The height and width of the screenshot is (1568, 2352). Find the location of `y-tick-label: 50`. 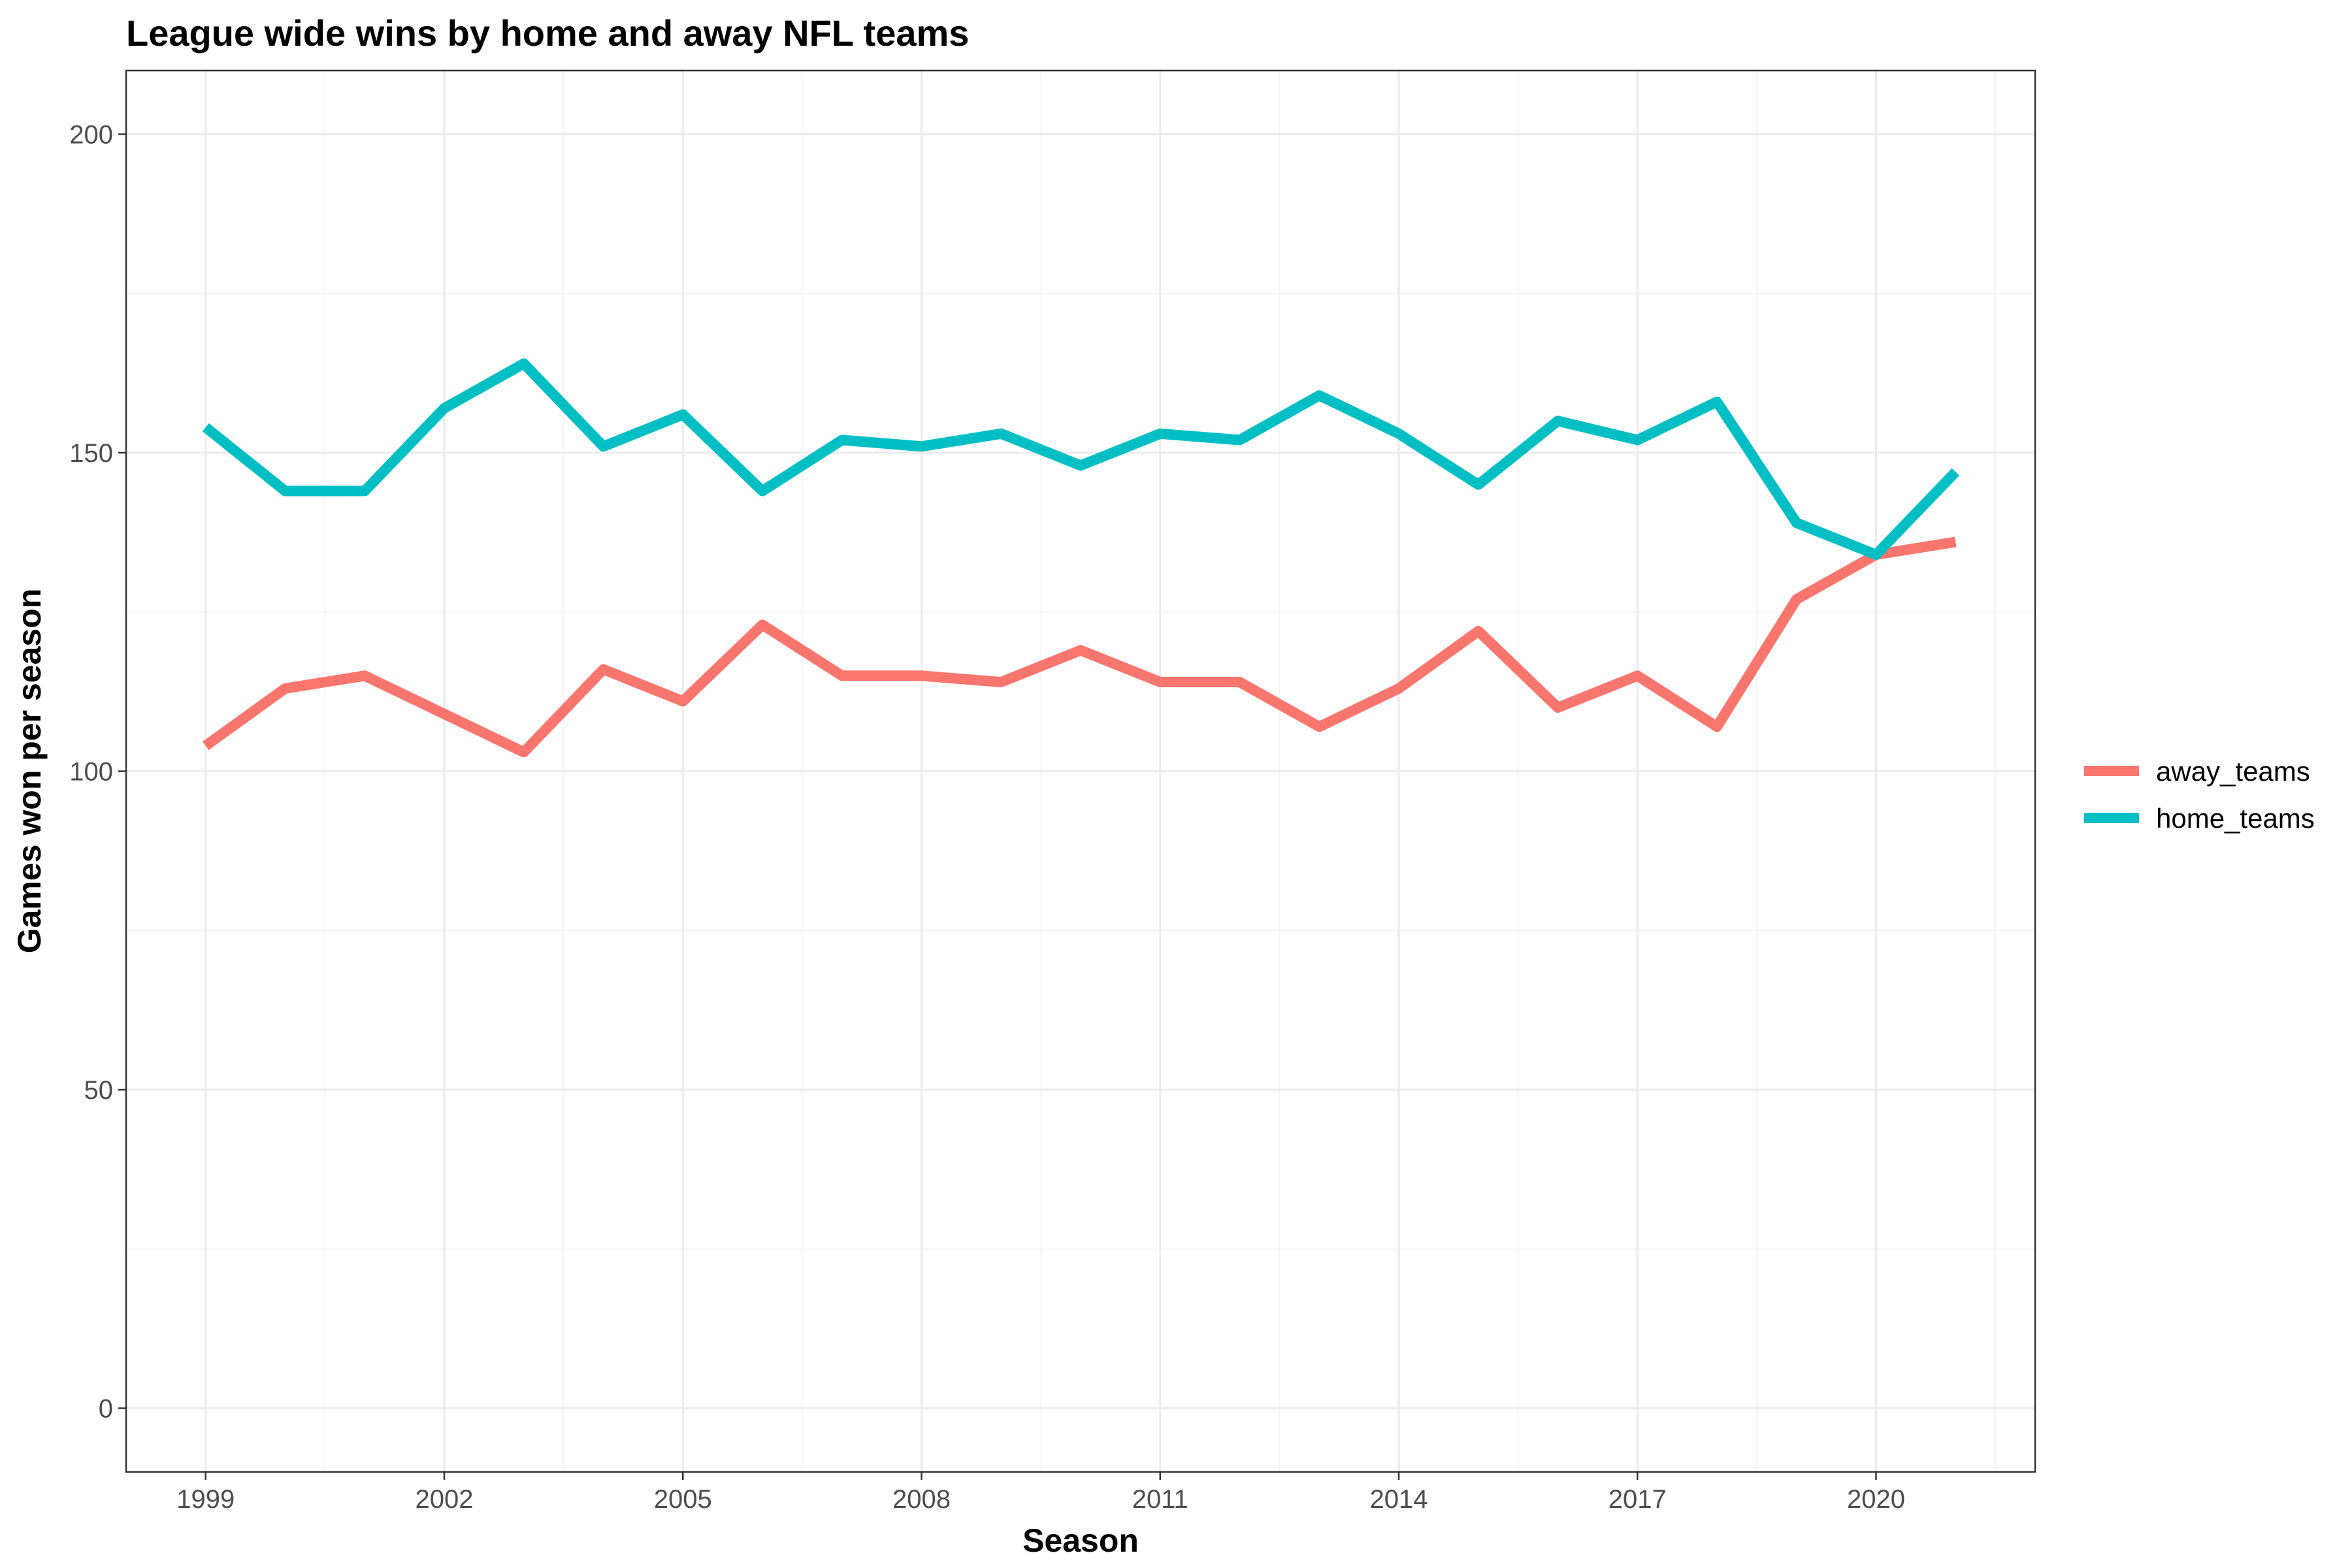

y-tick-label: 50 is located at coordinates (99, 1090).